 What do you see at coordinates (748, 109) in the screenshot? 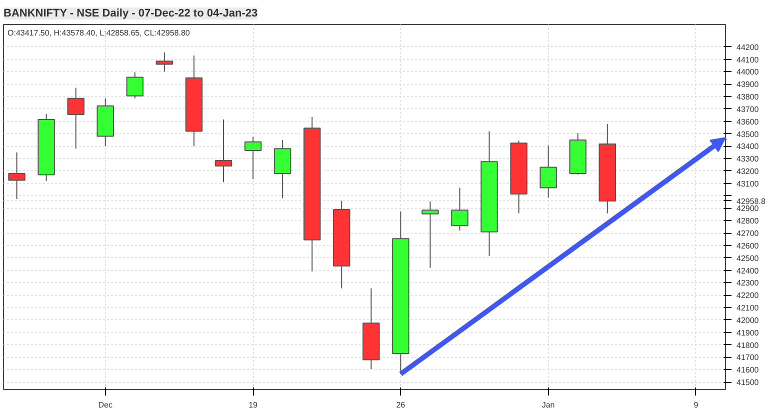
I see `y-tick-label: 43700` at bounding box center [748, 109].